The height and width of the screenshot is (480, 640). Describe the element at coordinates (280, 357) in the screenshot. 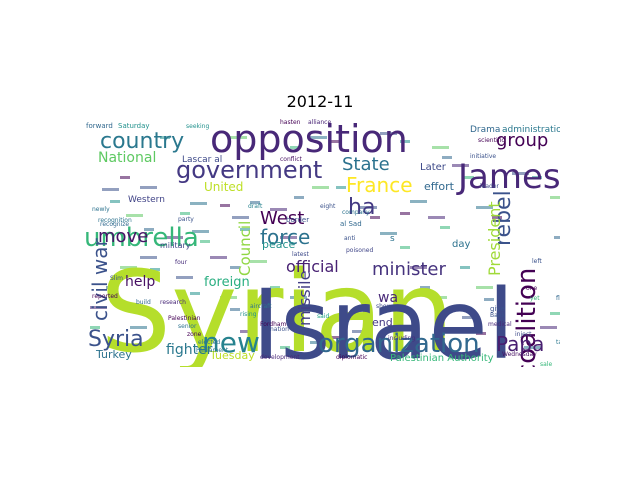

I see `cloud-word: development` at that location.